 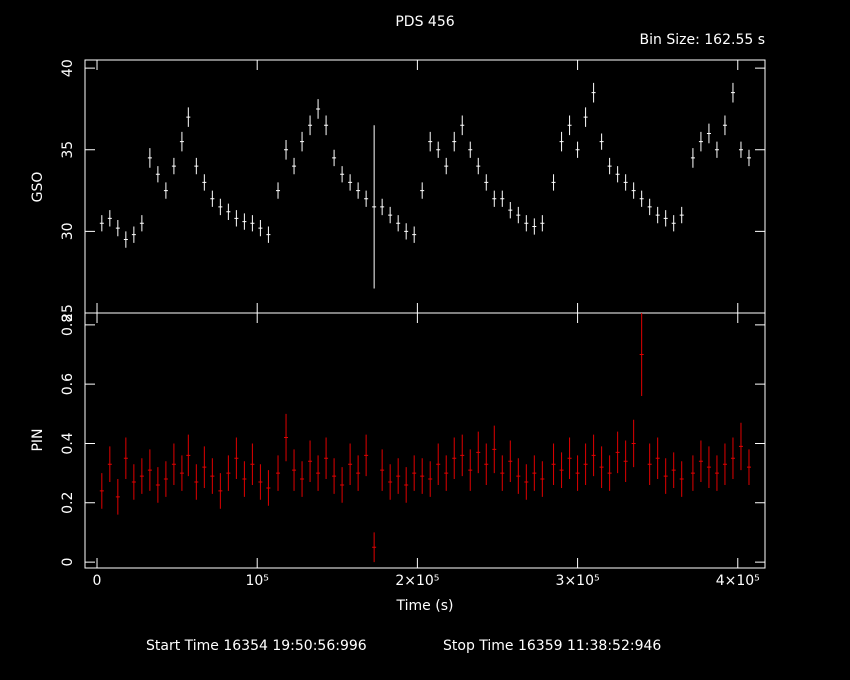 What do you see at coordinates (68, 68) in the screenshot?
I see `y-tick-label: 40` at bounding box center [68, 68].